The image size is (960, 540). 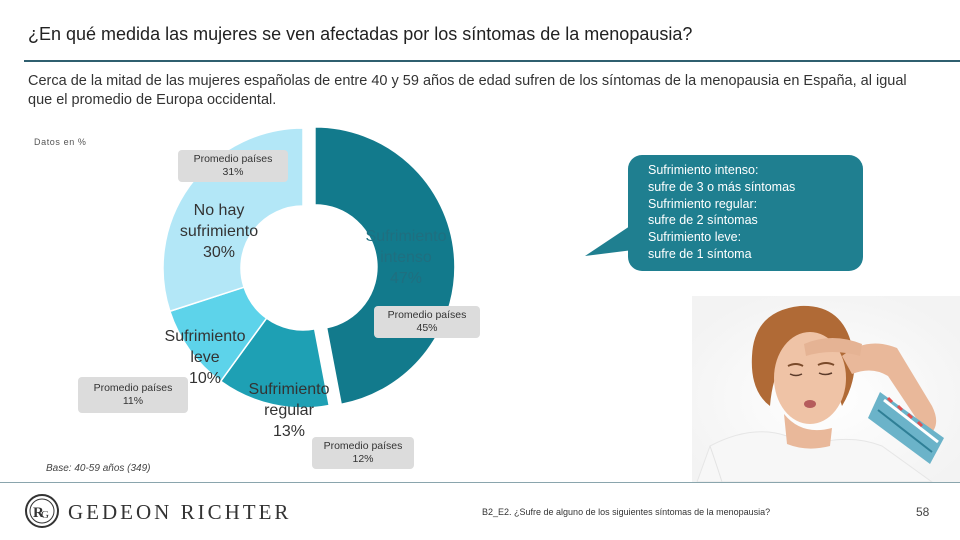 What do you see at coordinates (233, 159) in the screenshot?
I see `benchmark-no-hay-label: Promedio países` at bounding box center [233, 159].